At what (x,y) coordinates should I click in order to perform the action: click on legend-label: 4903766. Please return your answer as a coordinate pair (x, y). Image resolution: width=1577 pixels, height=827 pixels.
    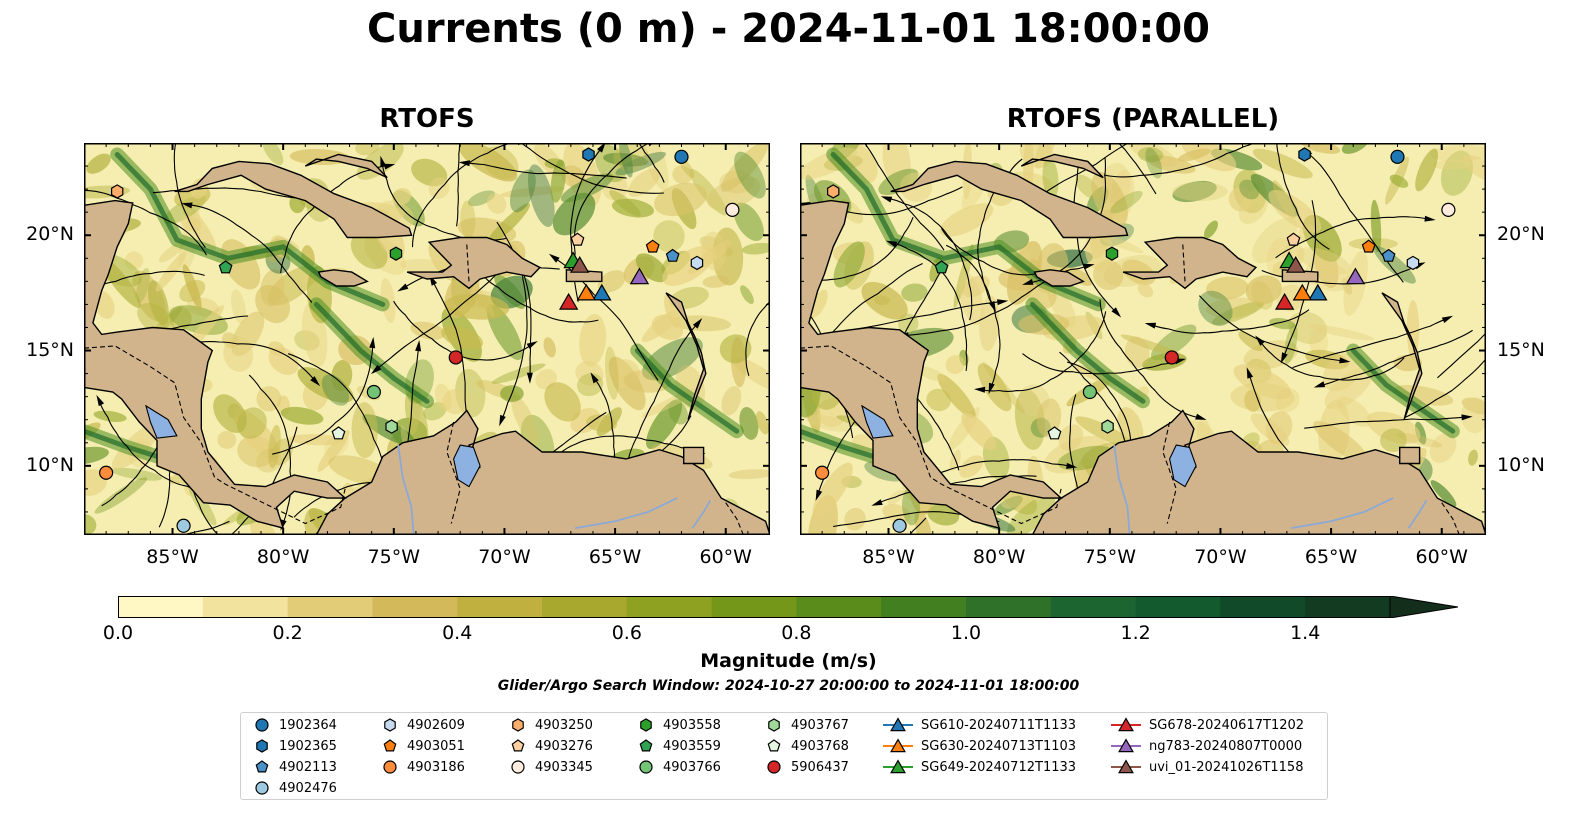
    Looking at the image, I should click on (692, 767).